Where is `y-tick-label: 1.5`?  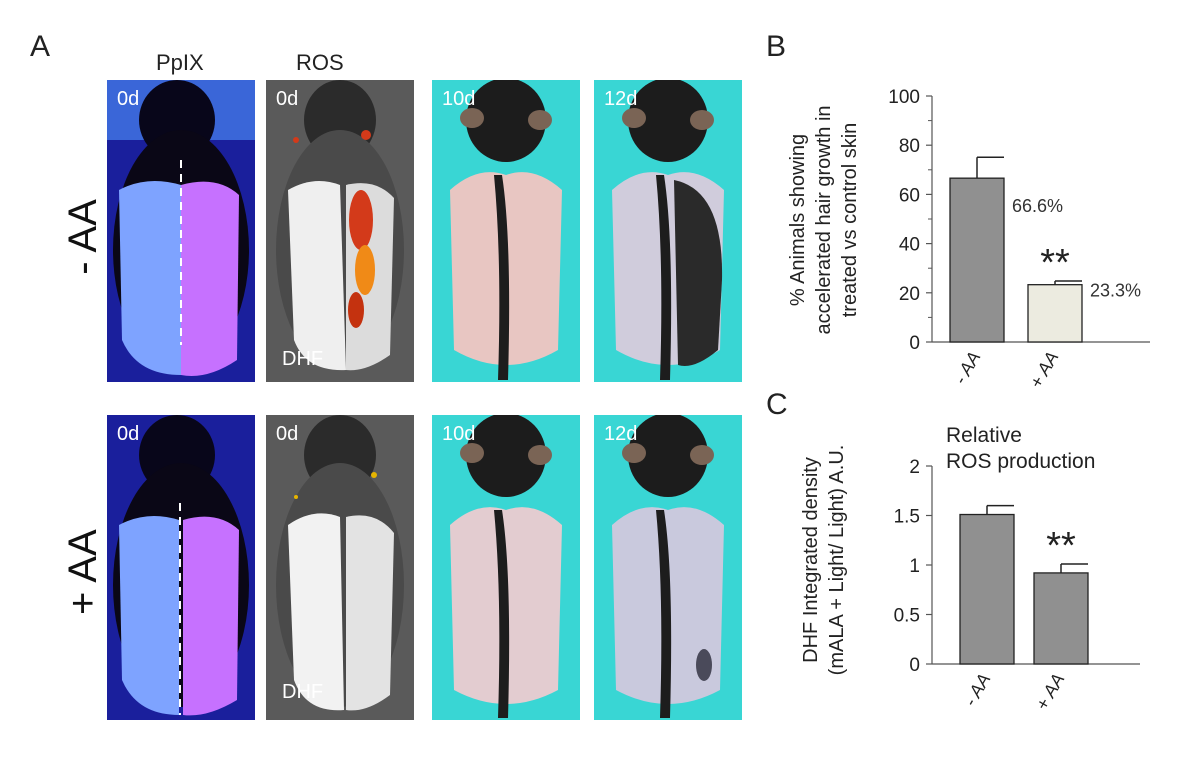 y-tick-label: 1.5 is located at coordinates (907, 517).